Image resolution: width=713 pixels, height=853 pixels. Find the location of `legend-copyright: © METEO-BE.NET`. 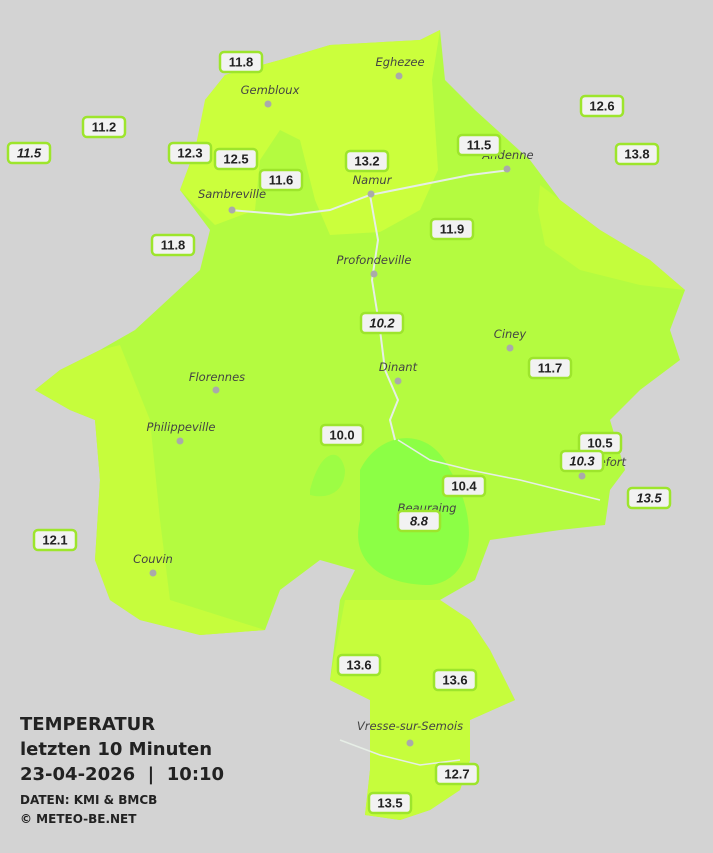

legend-copyright: © METEO-BE.NET is located at coordinates (78, 819).